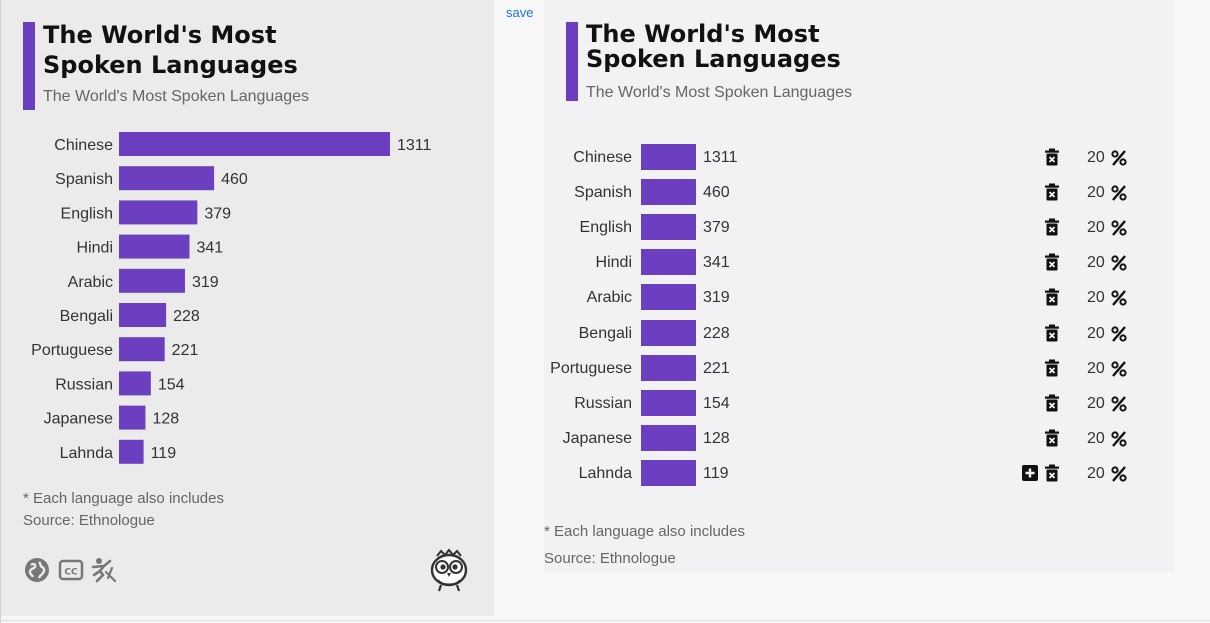 The width and height of the screenshot is (1210, 623). What do you see at coordinates (605, 333) in the screenshot?
I see `row-label: Bengali` at bounding box center [605, 333].